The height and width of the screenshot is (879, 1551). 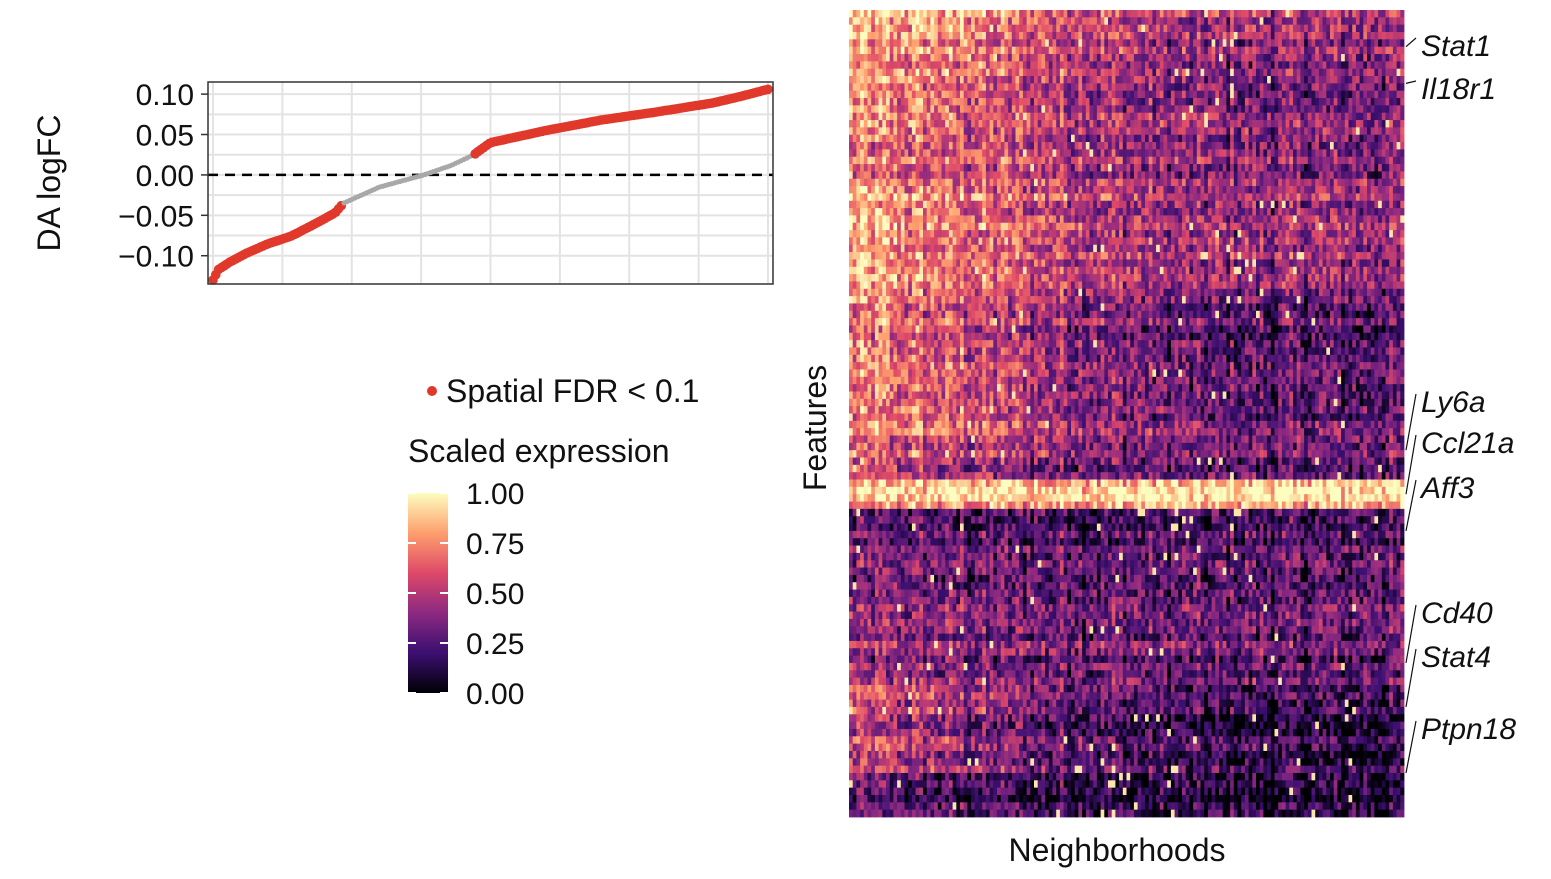 What do you see at coordinates (538, 451) in the screenshot?
I see `colorbar-title: Scaled expression` at bounding box center [538, 451].